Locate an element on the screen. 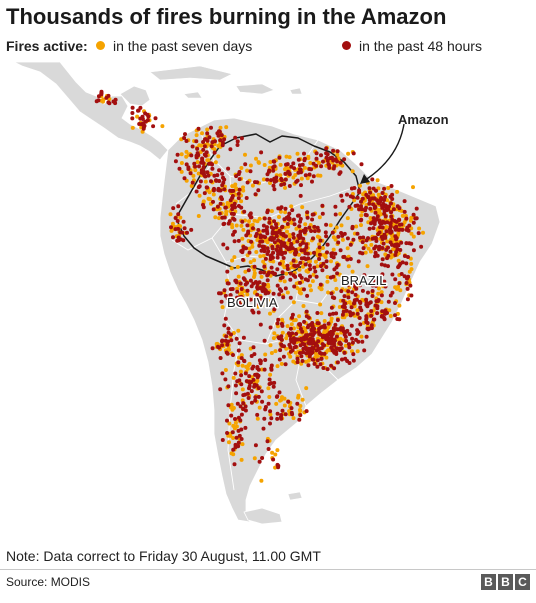 The image size is (536, 603). yucatan is located at coordinates (135, 96).